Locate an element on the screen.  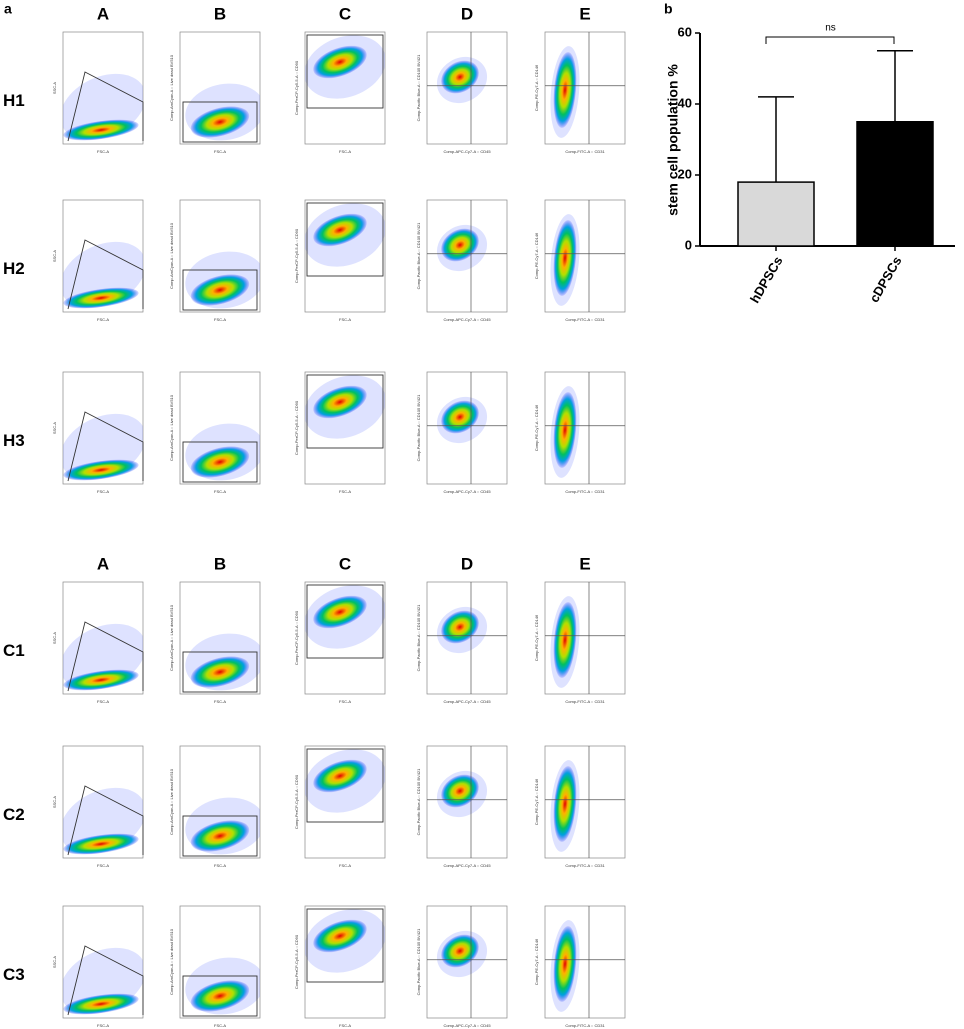
x-tick-label: hDPSCs is located at coordinates (766, 280).